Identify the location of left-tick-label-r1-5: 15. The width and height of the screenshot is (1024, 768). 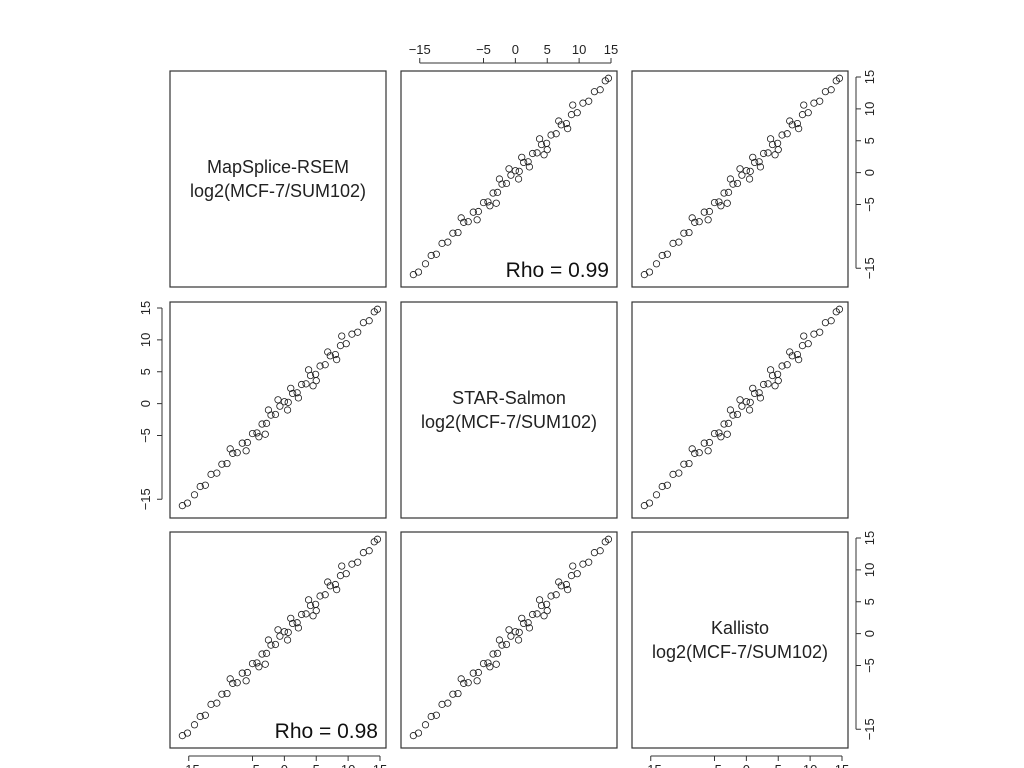
(145, 308).